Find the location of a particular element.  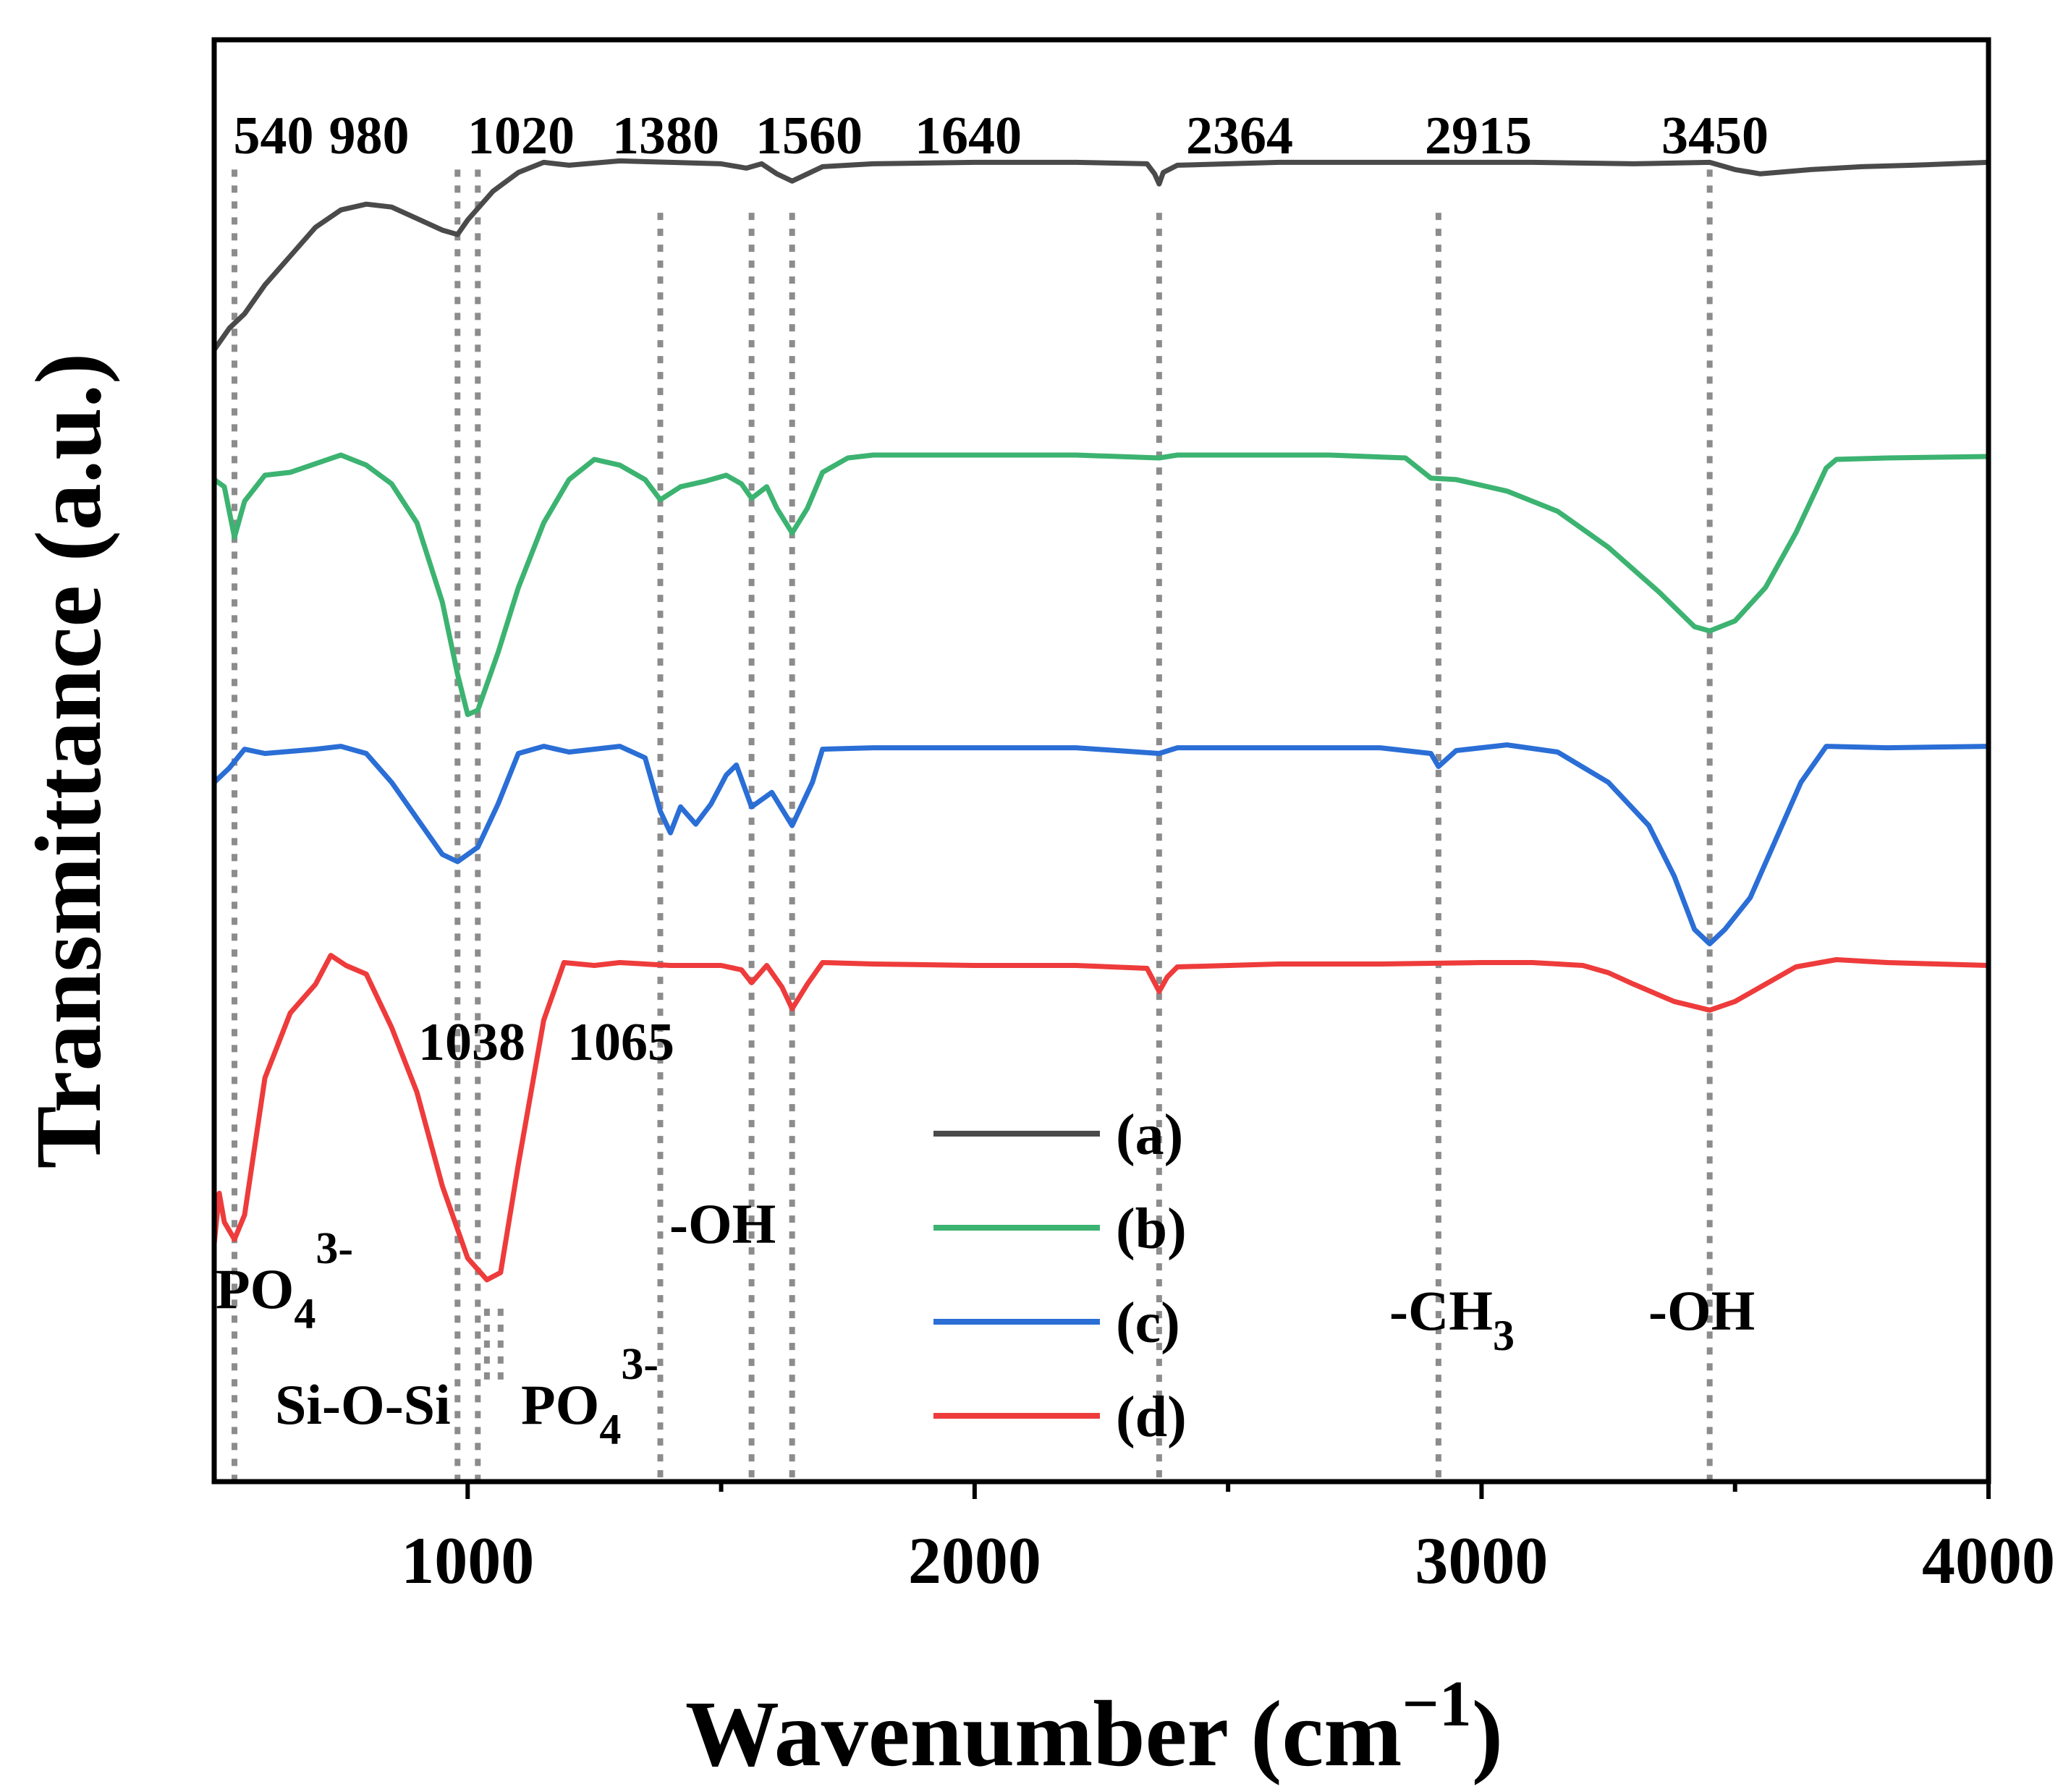

legend-label-b: (b) is located at coordinates (1151, 1229).